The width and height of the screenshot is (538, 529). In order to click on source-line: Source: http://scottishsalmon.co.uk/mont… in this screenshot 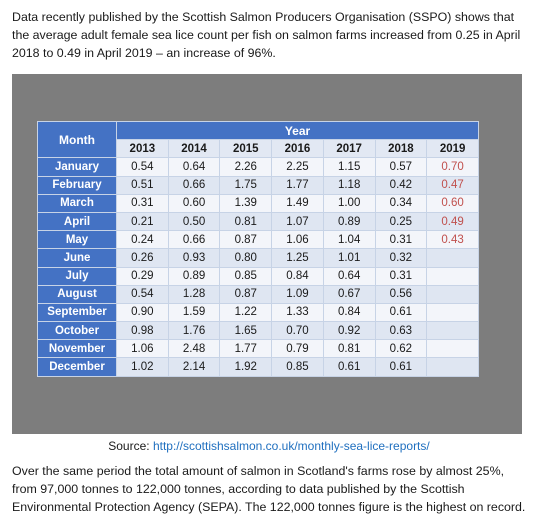, I will do `click(269, 446)`.